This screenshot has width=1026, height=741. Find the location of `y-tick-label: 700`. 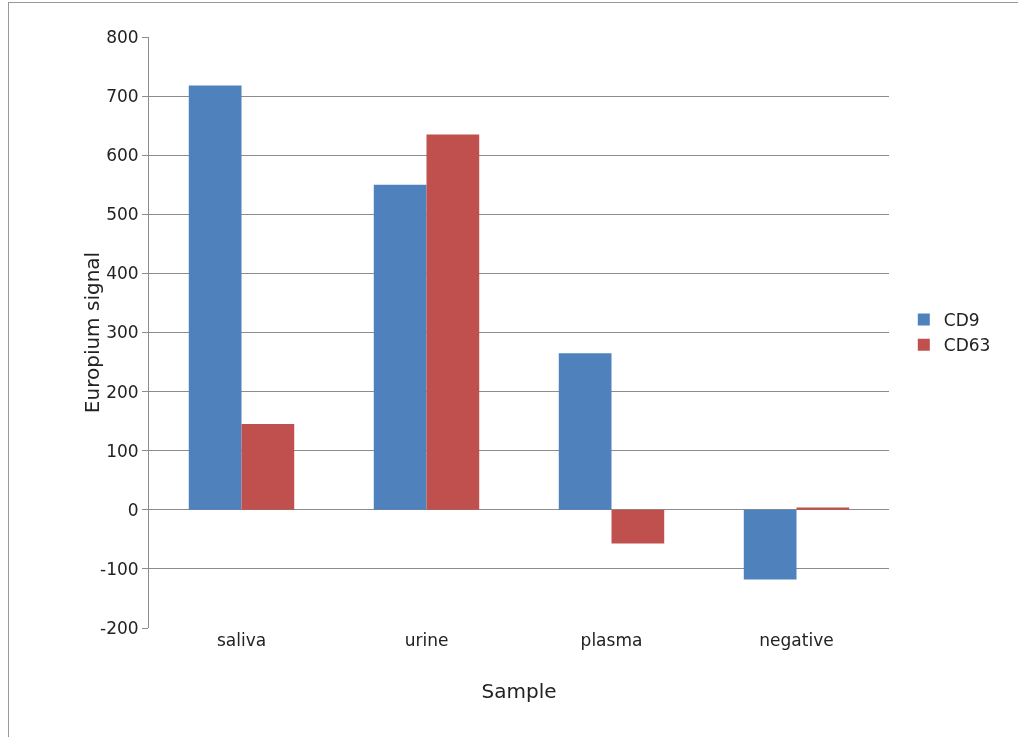

y-tick-label: 700 is located at coordinates (122, 96).